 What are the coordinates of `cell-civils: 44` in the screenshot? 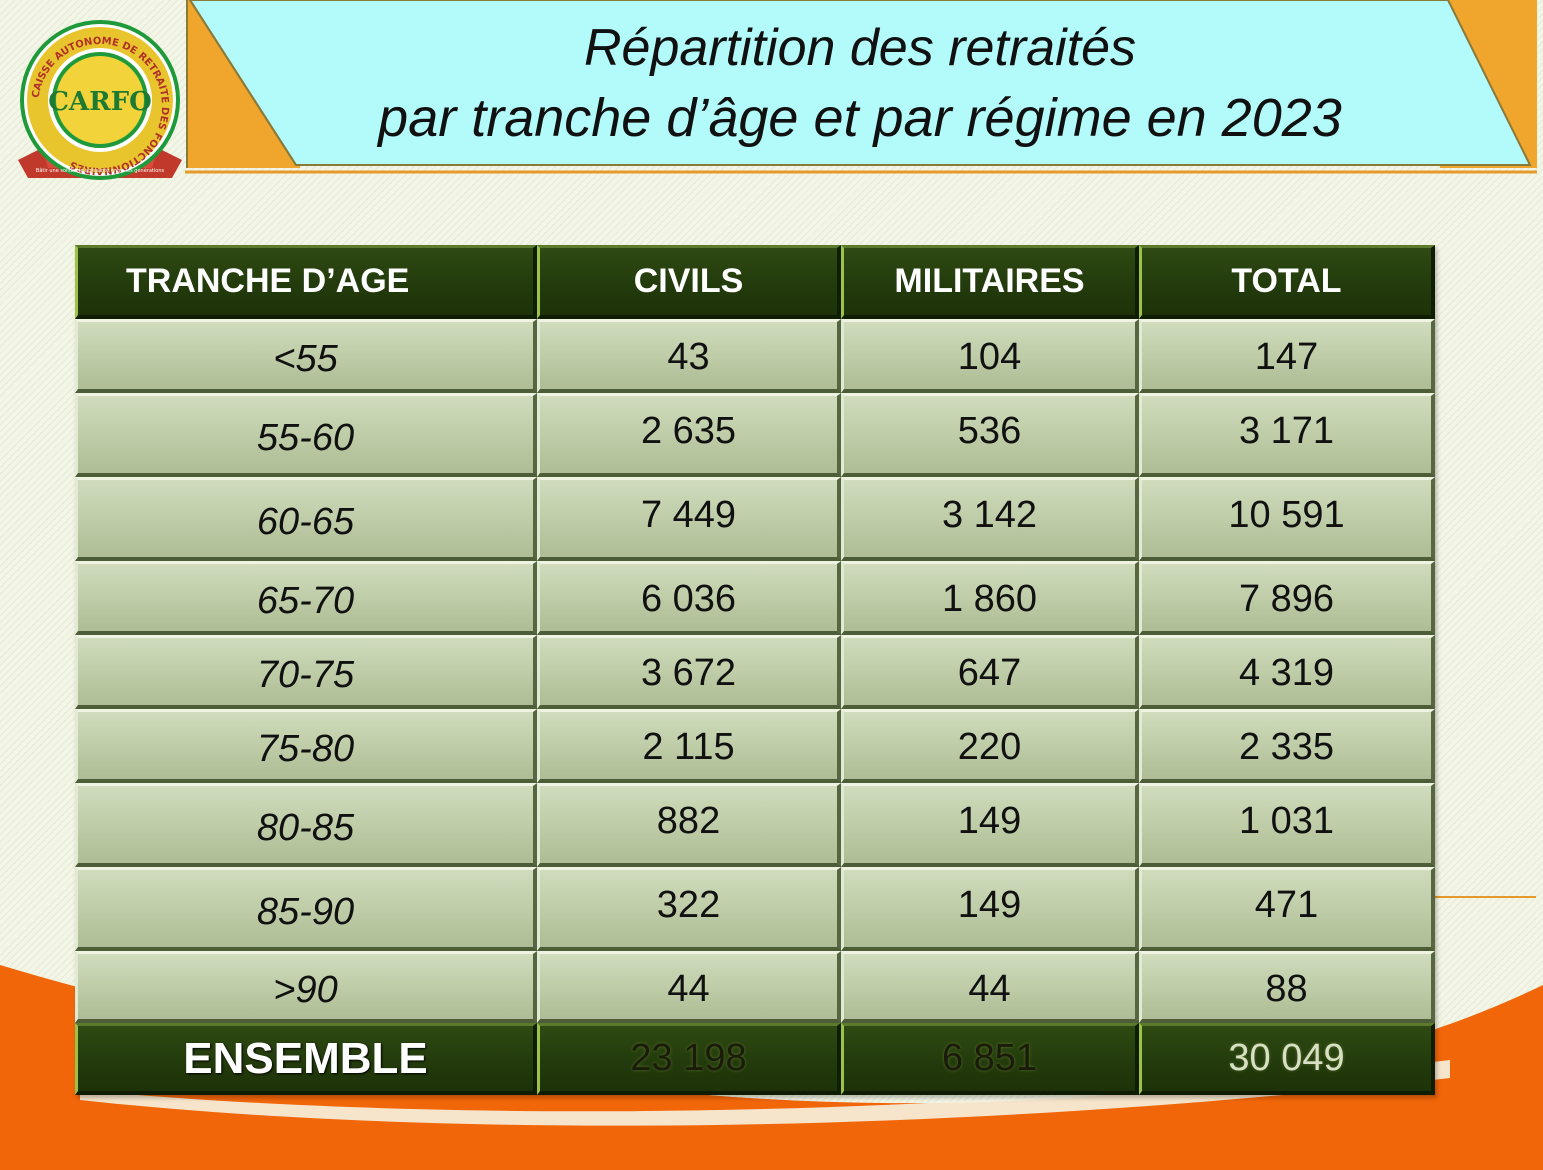 It's located at (689, 987).